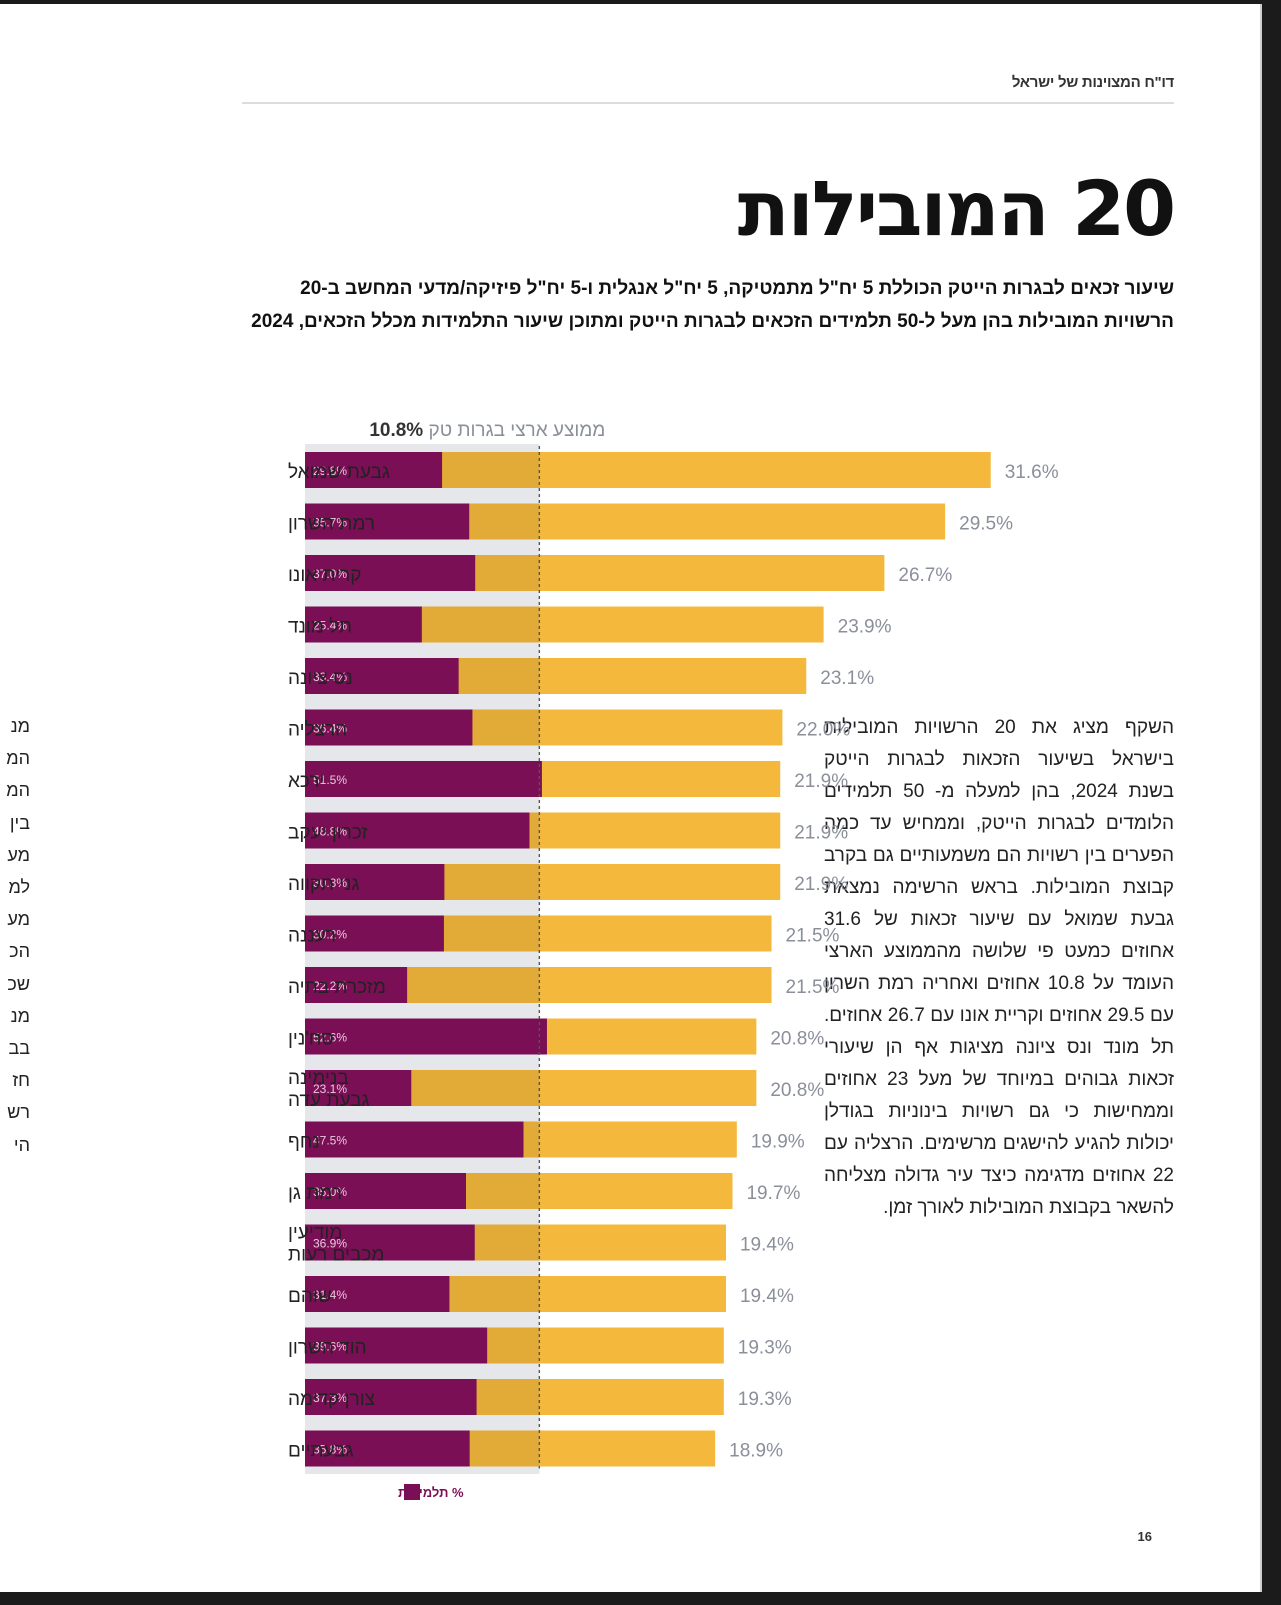  What do you see at coordinates (306, 781) in the screenshot?
I see `category-label: ירכא` at bounding box center [306, 781].